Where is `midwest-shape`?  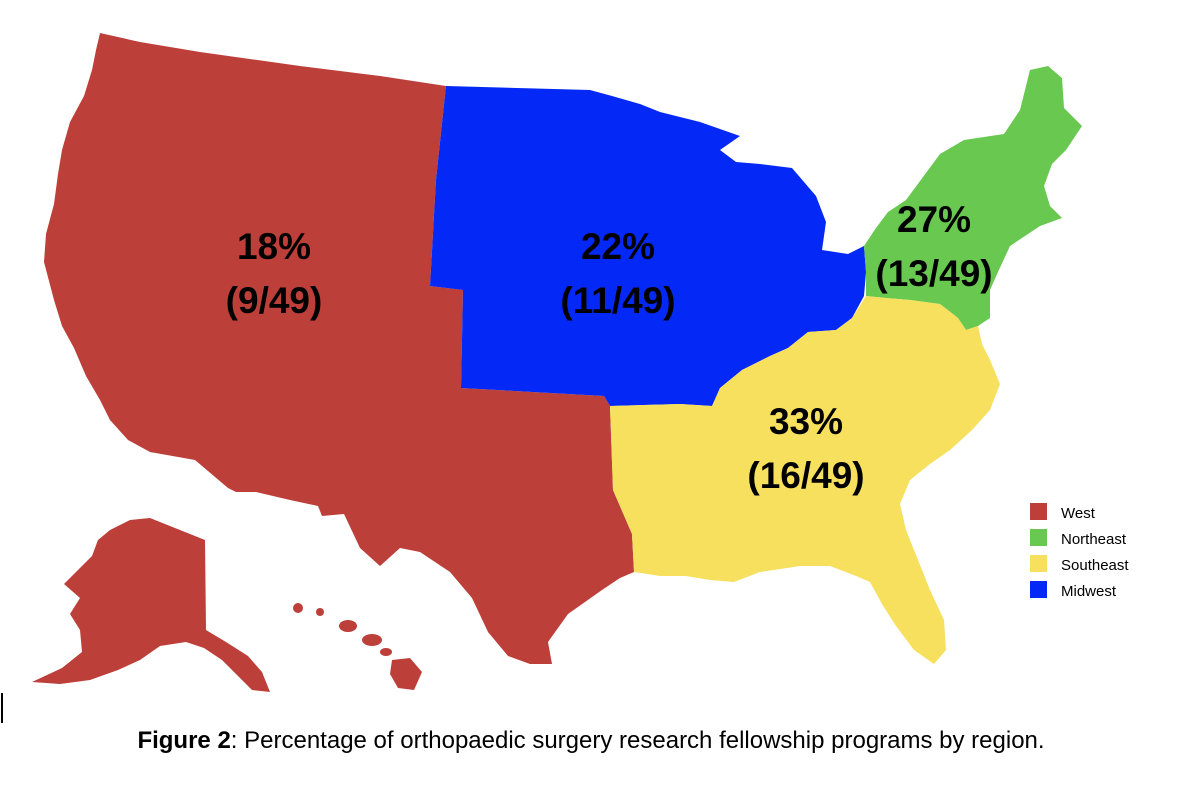
midwest-shape is located at coordinates (648, 246).